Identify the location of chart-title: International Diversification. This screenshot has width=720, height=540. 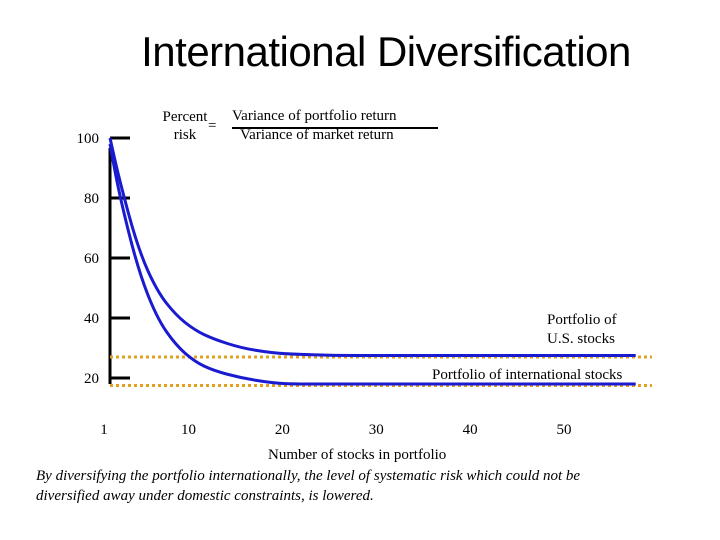
(386, 51).